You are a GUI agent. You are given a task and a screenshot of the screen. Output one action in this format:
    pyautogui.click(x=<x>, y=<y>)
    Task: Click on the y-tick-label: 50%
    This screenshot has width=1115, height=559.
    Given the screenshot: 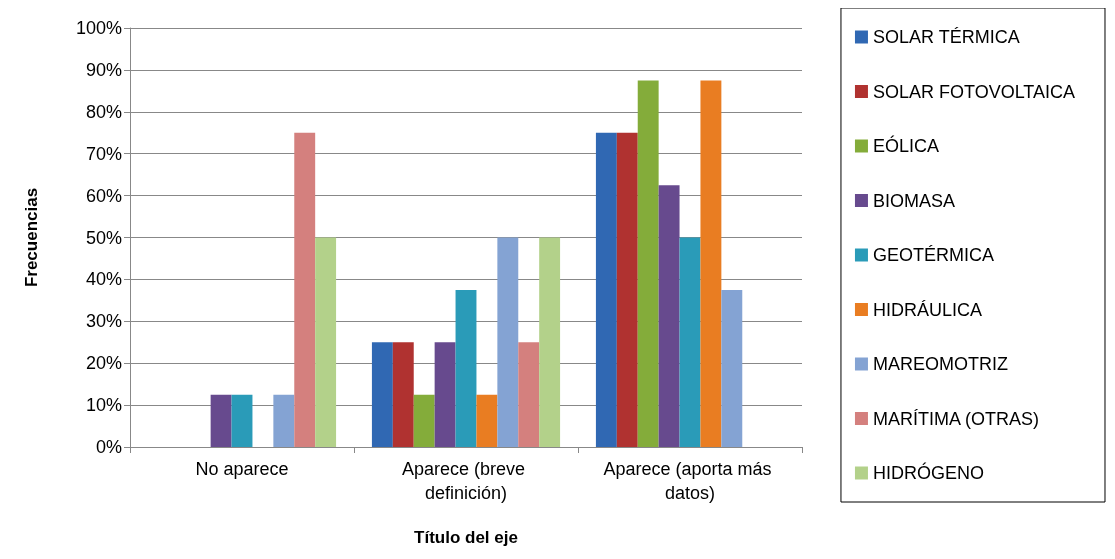 What is the action you would take?
    pyautogui.click(x=103, y=237)
    